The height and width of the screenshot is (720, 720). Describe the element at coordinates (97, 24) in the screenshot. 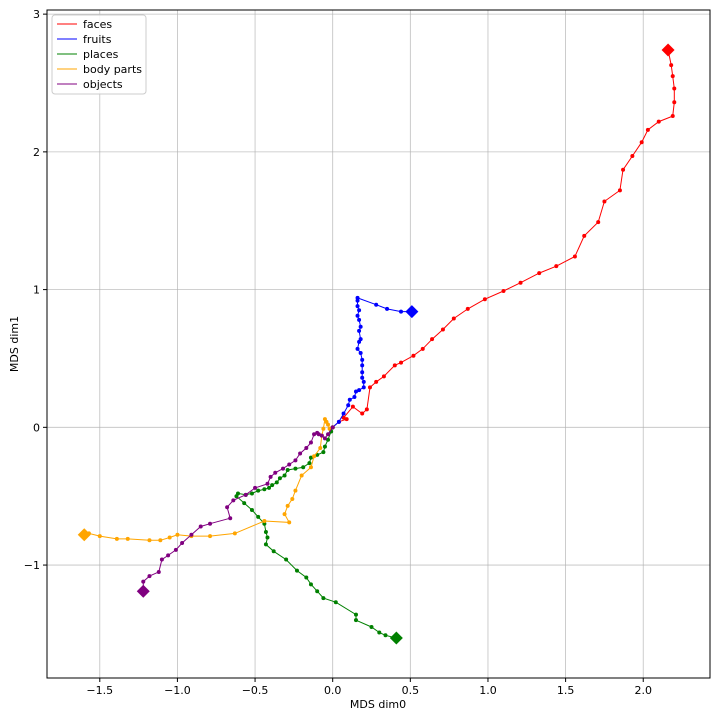

I see `legend-label-faces: faces` at that location.